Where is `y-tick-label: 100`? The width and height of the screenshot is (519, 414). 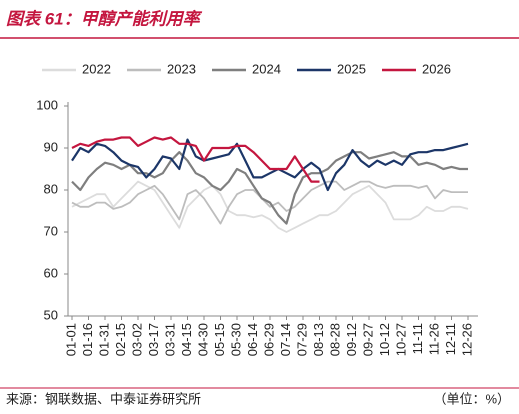 y-tick-label: 100 is located at coordinates (47, 104).